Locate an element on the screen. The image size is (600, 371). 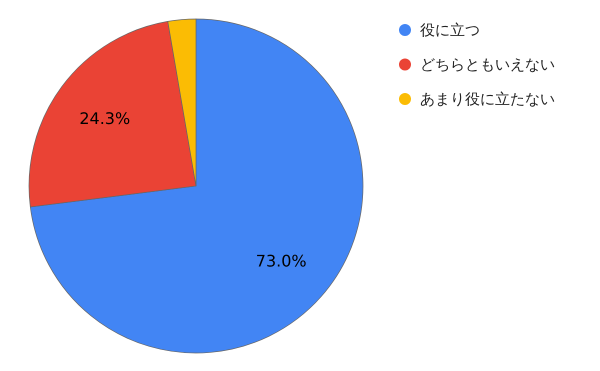
legend-label: 役に立つ is located at coordinates (450, 30).